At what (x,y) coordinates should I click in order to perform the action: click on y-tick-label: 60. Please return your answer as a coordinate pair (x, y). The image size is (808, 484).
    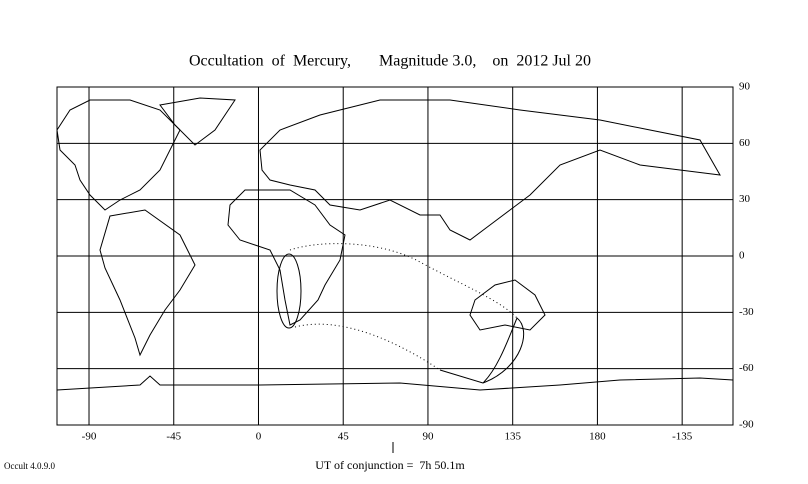
    Looking at the image, I should click on (745, 143).